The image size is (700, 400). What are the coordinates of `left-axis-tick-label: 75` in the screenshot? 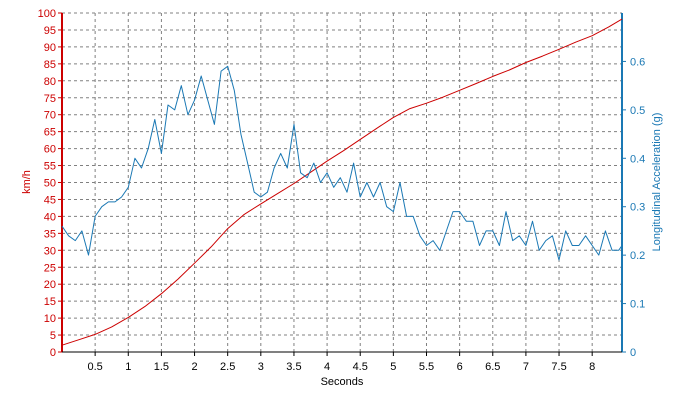 It's located at (50, 99).